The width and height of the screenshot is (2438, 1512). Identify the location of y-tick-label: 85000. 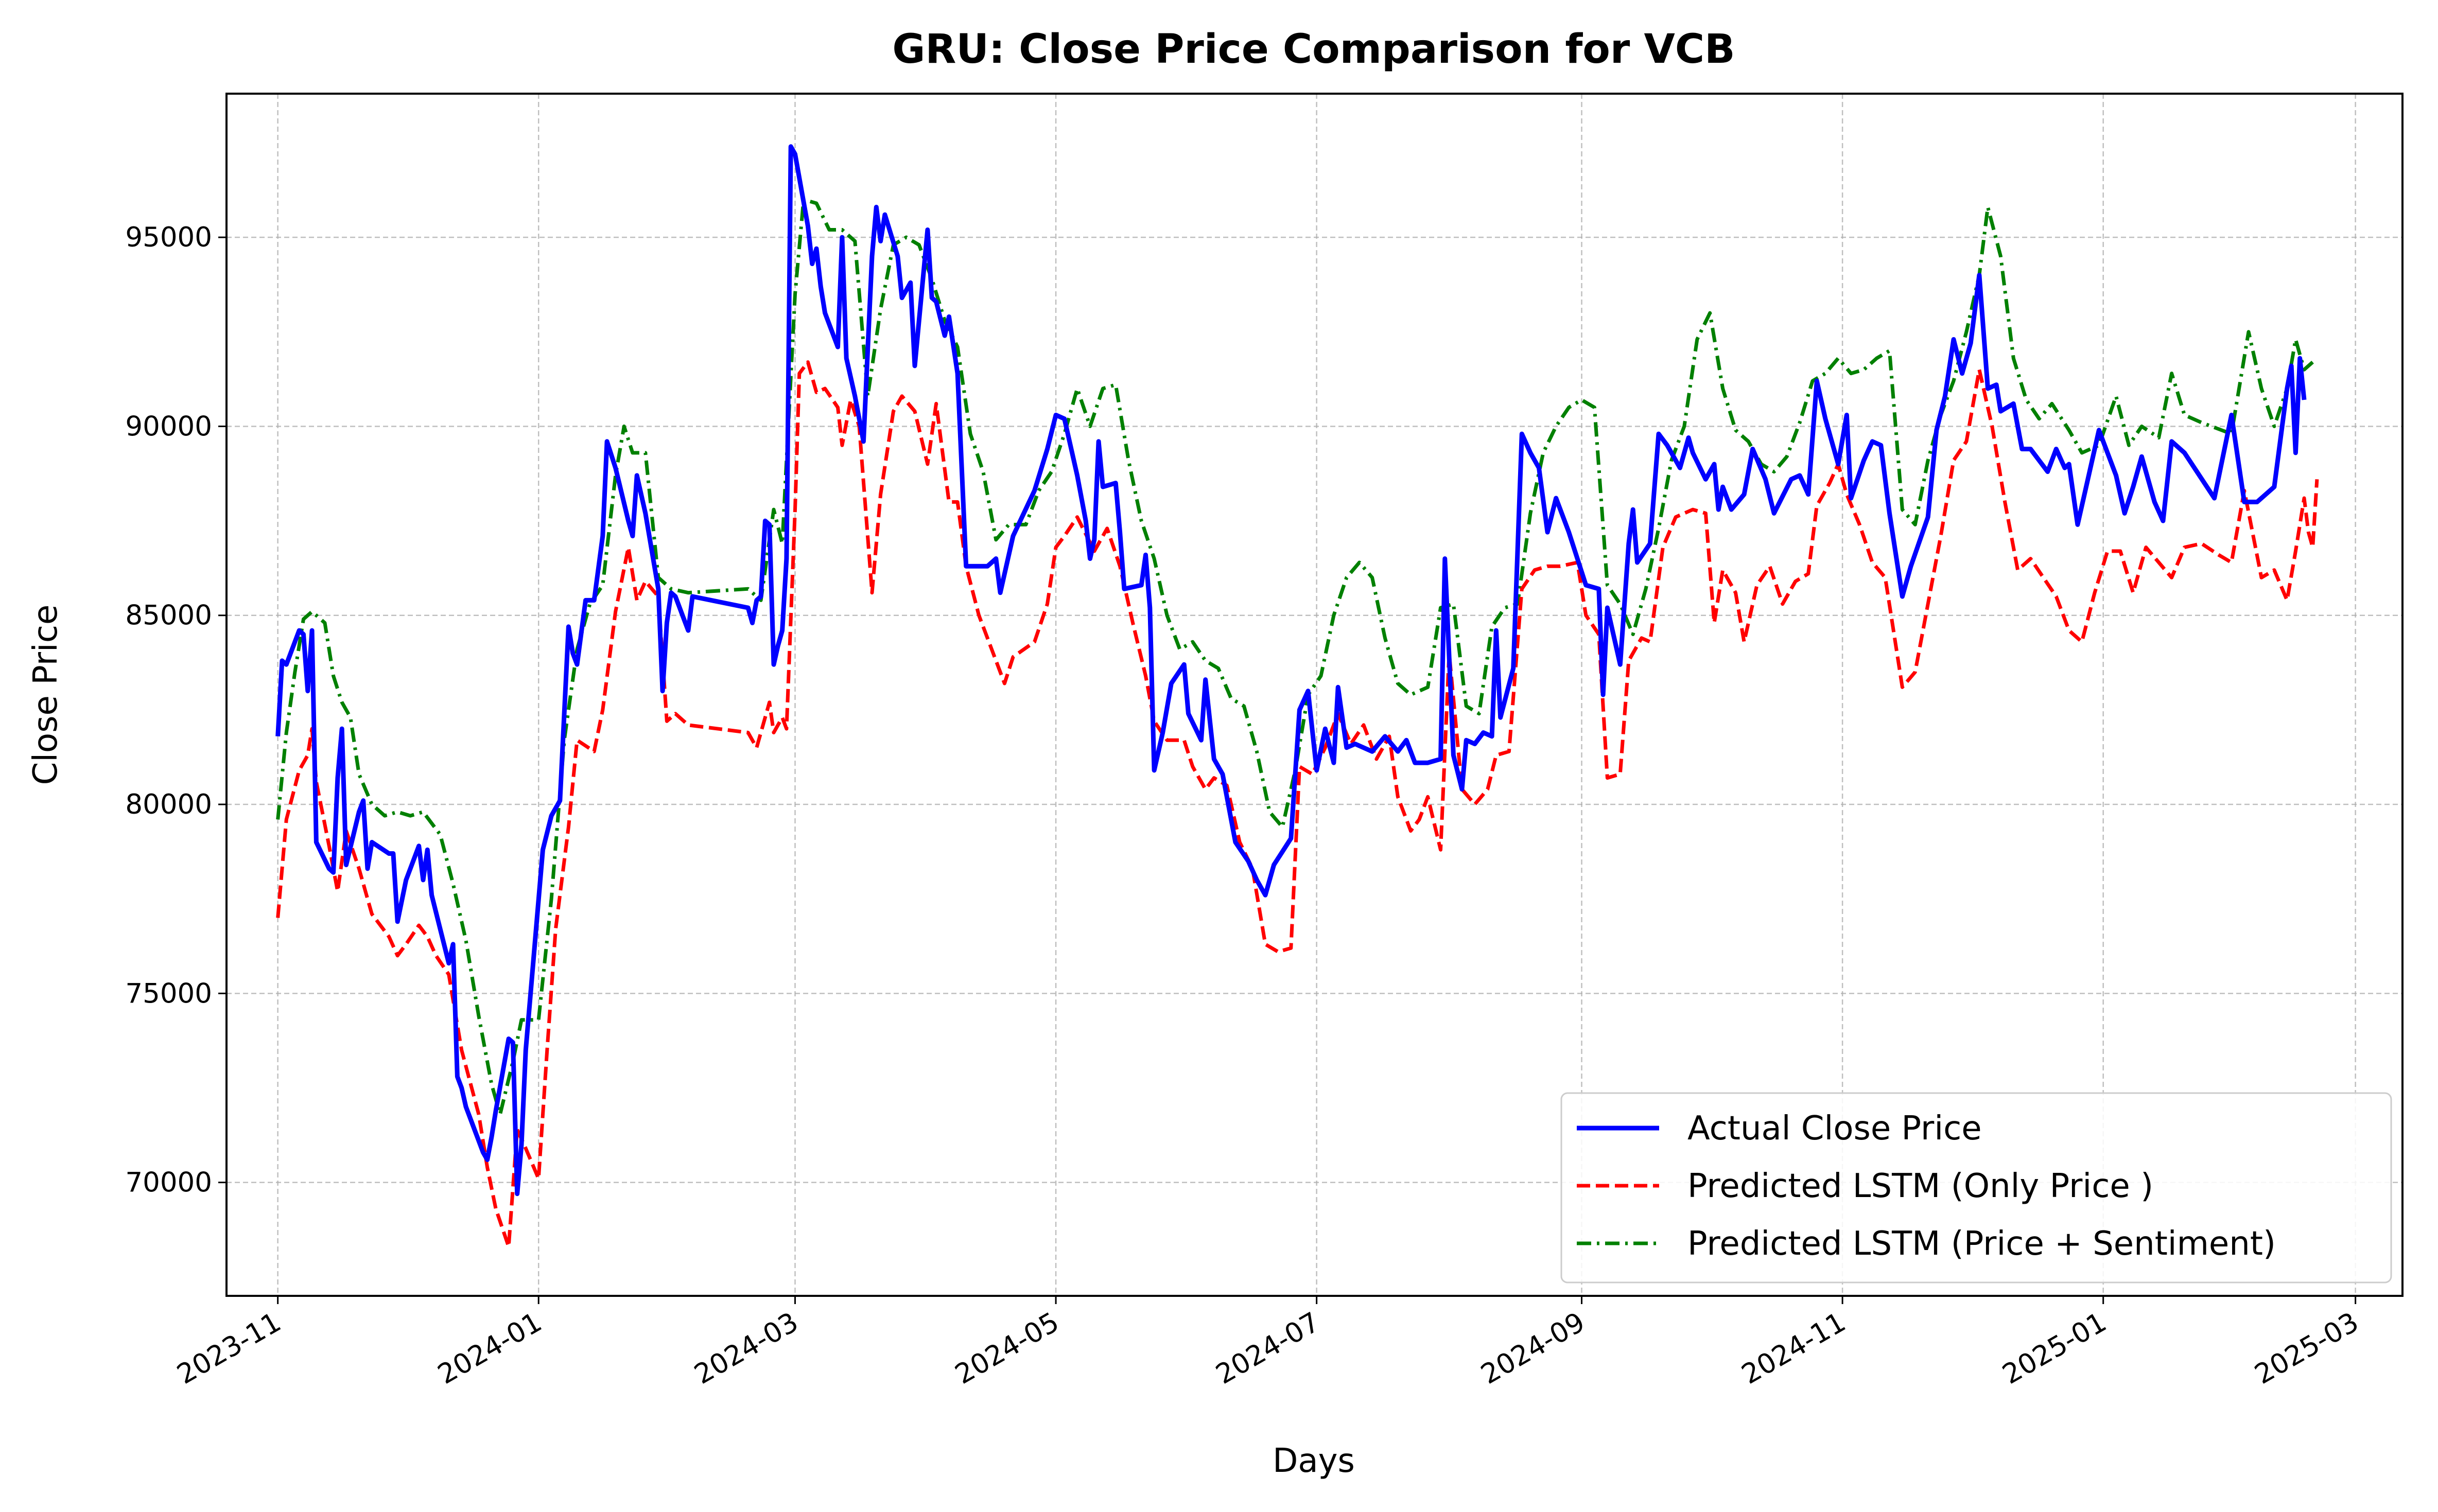
(168, 615).